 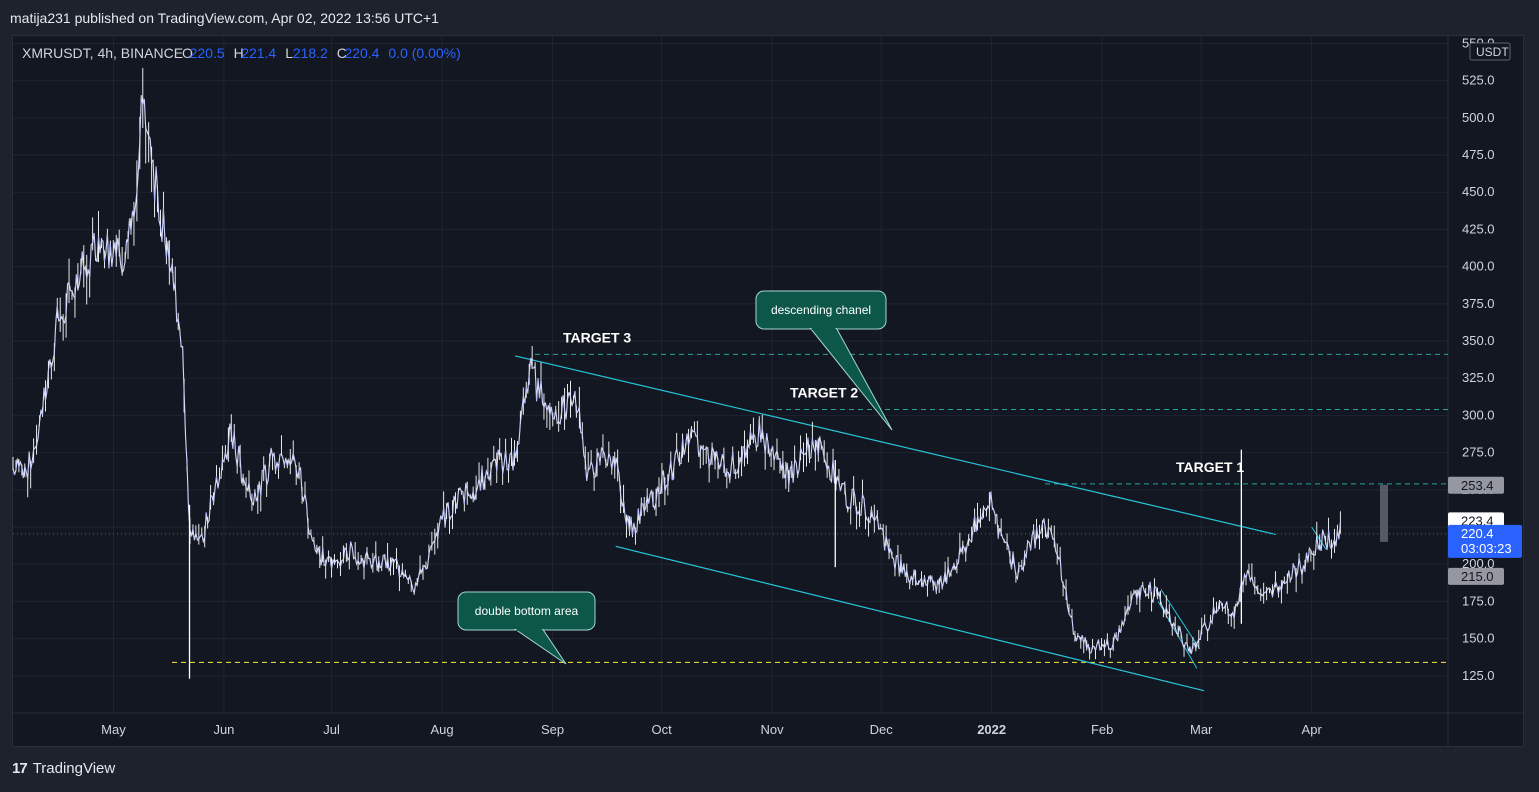 I want to click on legend-open-value: 220.5, so click(x=207, y=53).